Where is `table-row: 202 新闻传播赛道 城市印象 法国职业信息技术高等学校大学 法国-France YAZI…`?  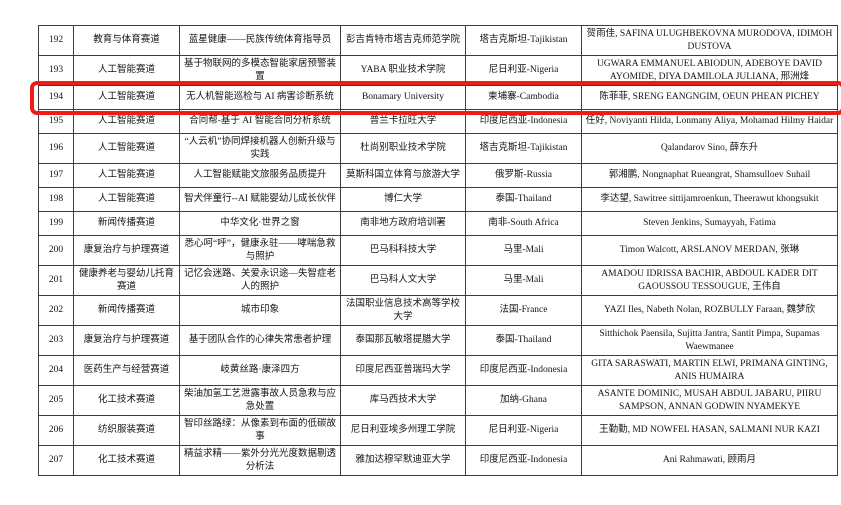 table-row: 202 新闻传播赛道 城市印象 法国职业信息技术高等学校大学 法国-France YAZI… is located at coordinates (438, 310).